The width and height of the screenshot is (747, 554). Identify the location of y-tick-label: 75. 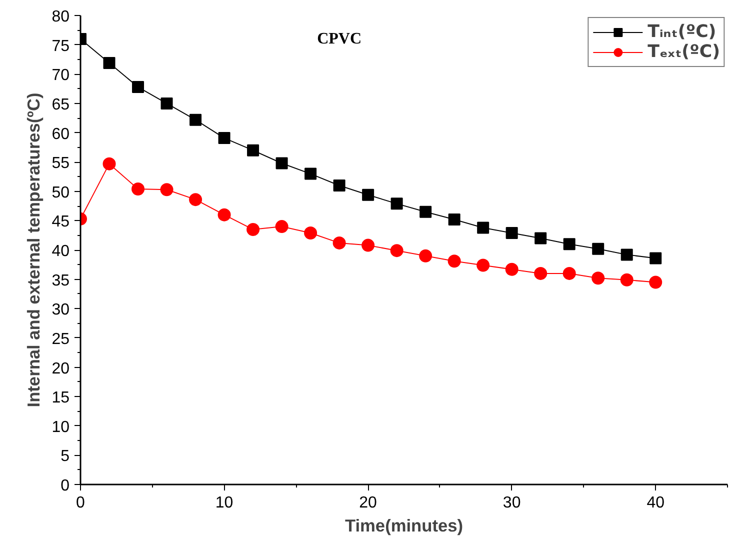
(61, 46).